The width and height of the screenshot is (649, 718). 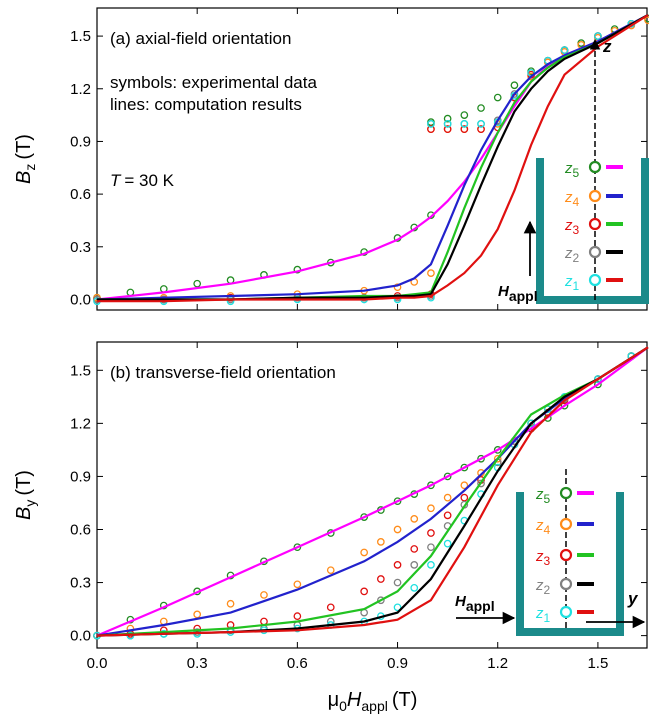 I want to click on x-label-unit: (T), so click(x=405, y=700).